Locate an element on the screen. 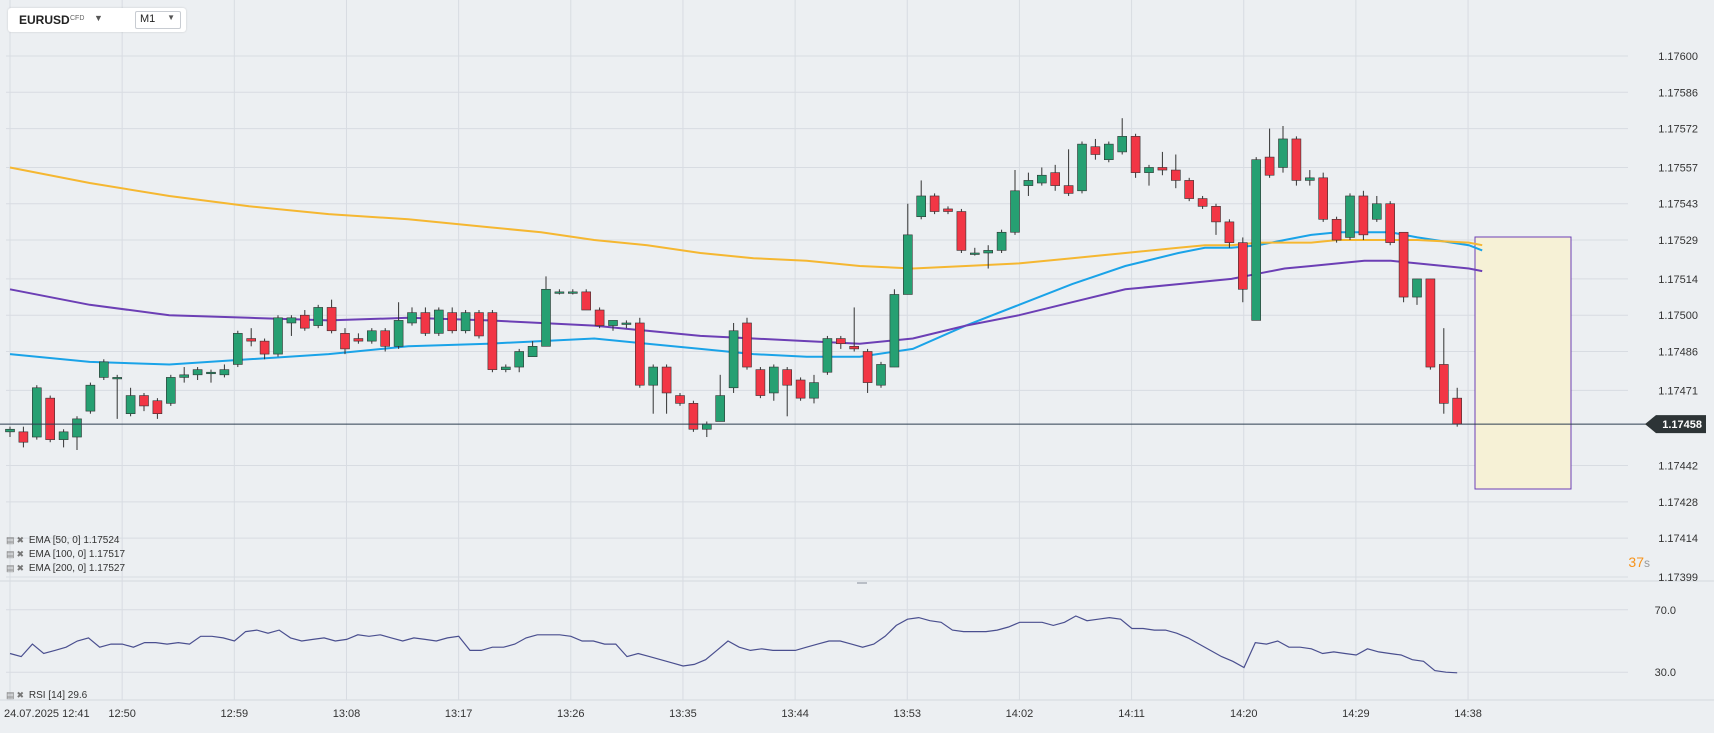 The width and height of the screenshot is (1714, 733). ema-50-legend: ▤ ✖ EMA [50, 0] 1.17524 is located at coordinates (63, 540).